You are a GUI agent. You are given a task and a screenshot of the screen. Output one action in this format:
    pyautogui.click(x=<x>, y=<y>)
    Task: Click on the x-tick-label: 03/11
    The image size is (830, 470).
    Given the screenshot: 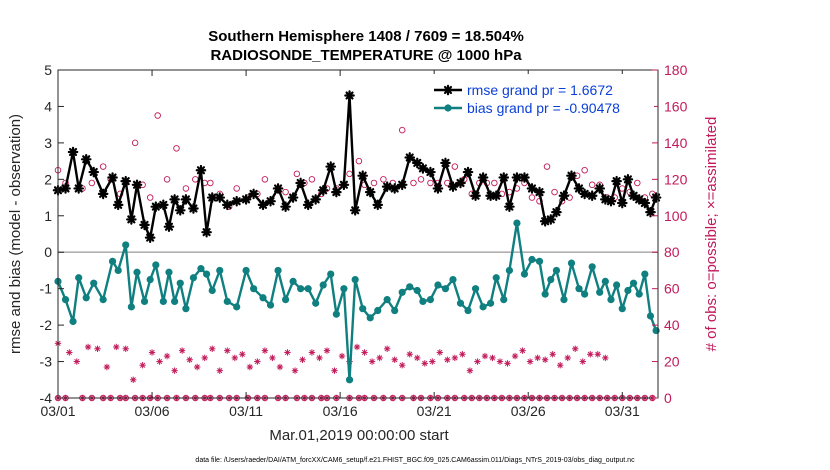 What is the action you would take?
    pyautogui.click(x=246, y=411)
    